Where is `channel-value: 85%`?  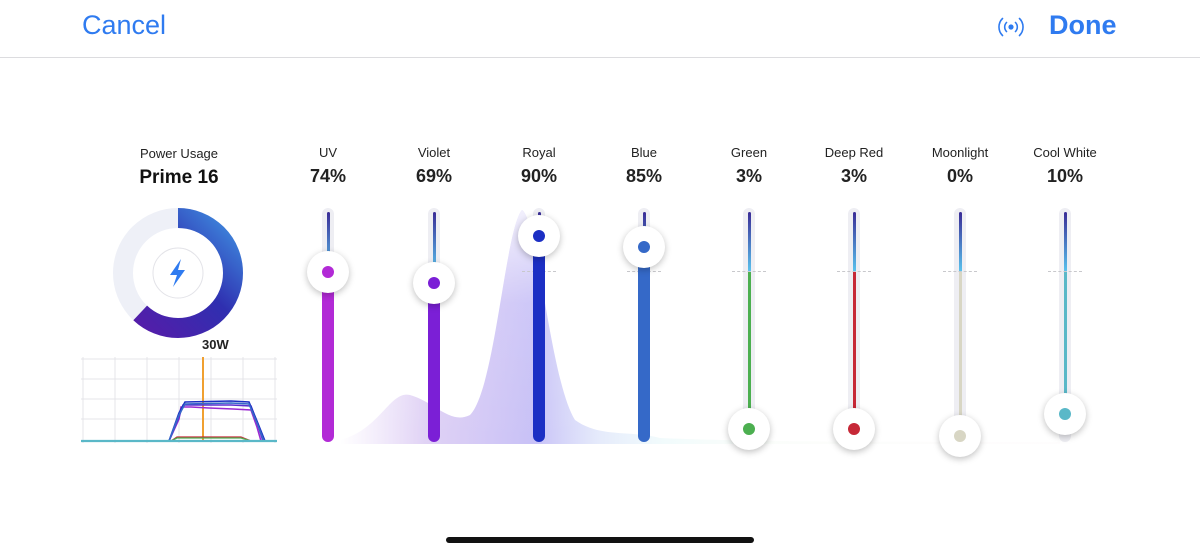
channel-value: 85% is located at coordinates (644, 176).